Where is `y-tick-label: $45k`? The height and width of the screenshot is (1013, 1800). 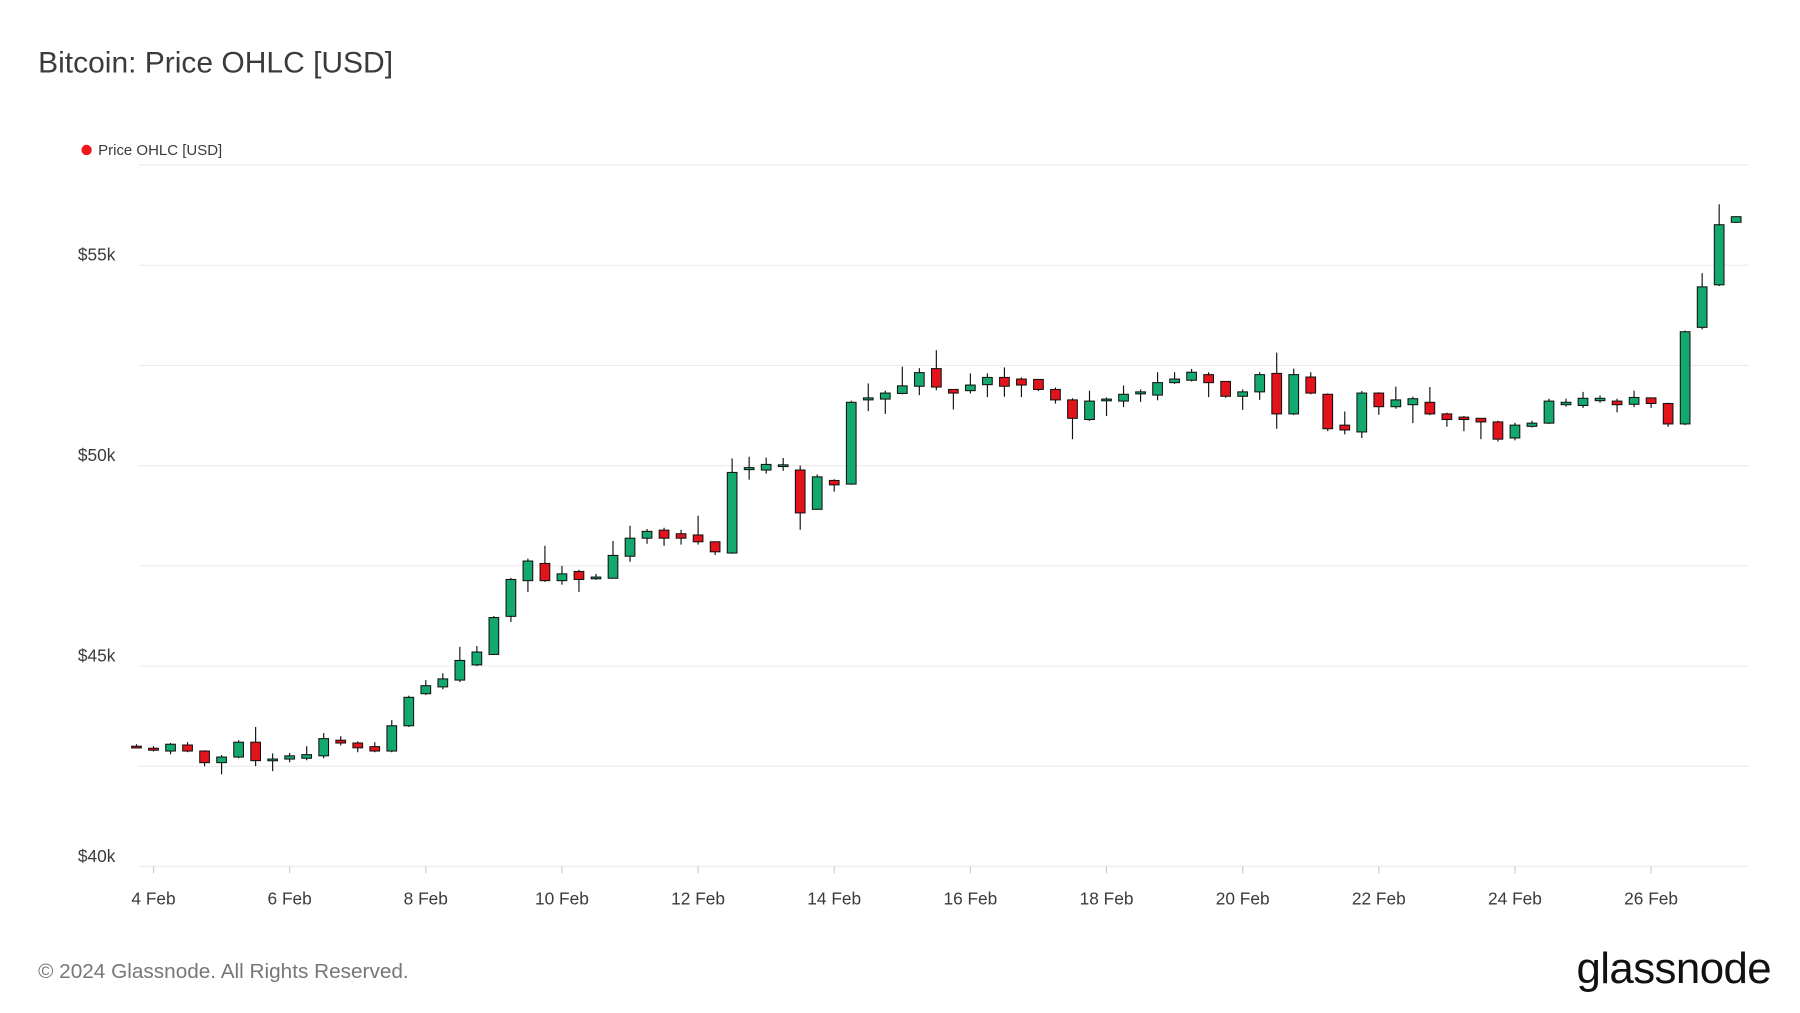 y-tick-label: $45k is located at coordinates (97, 655).